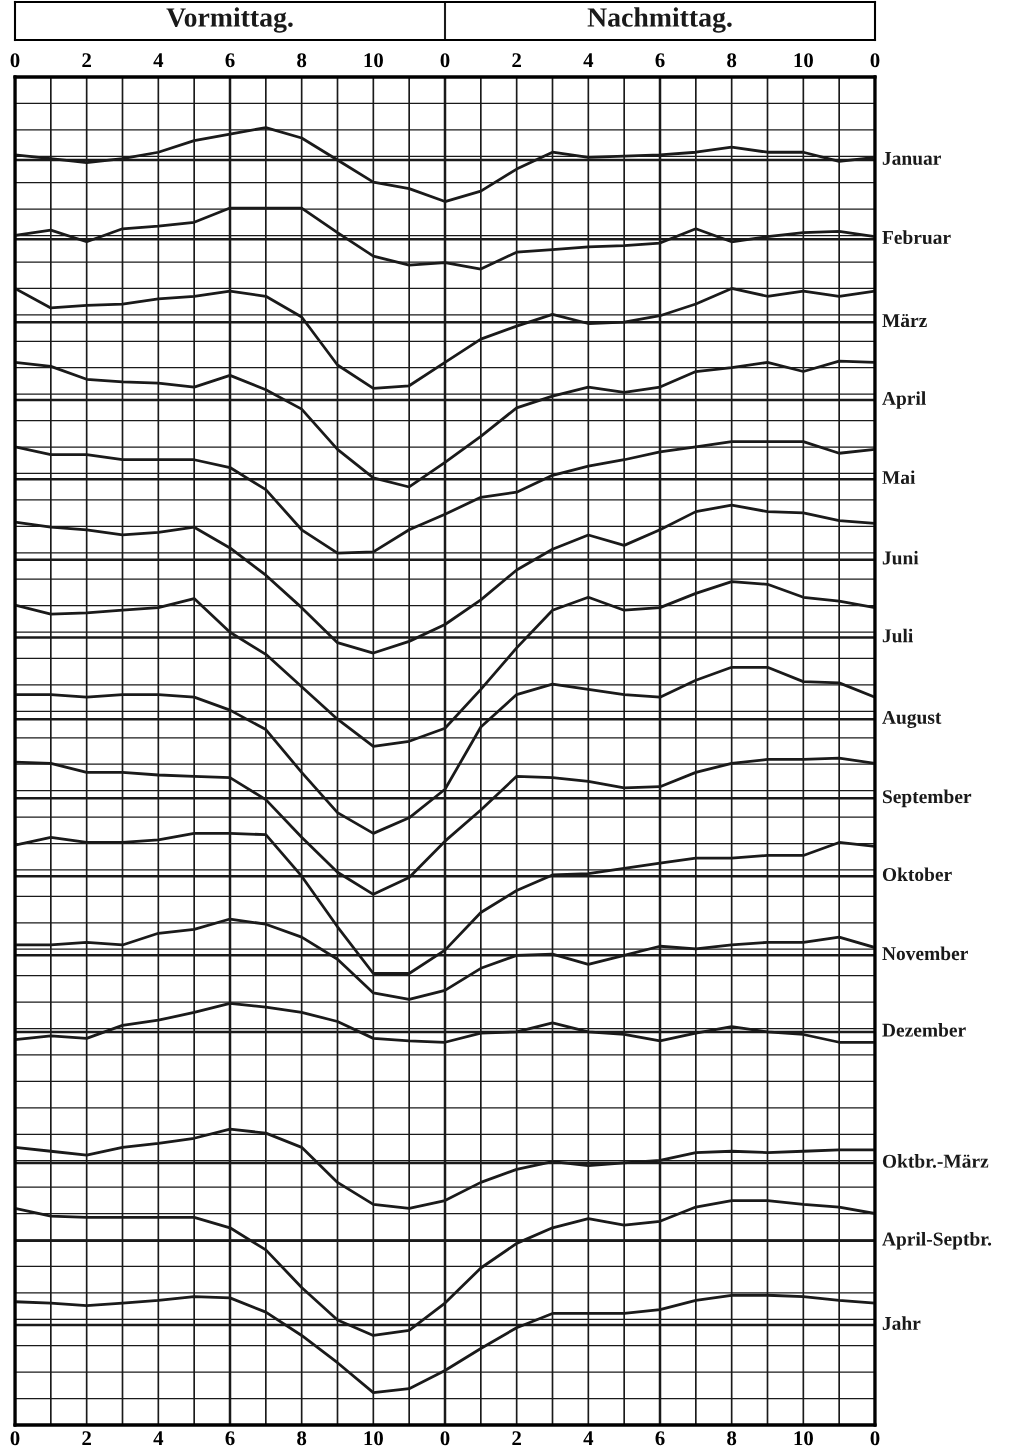 Image resolution: width=1009 pixels, height=1455 pixels. Describe the element at coordinates (899, 477) in the screenshot. I see `series-label: Mai` at that location.